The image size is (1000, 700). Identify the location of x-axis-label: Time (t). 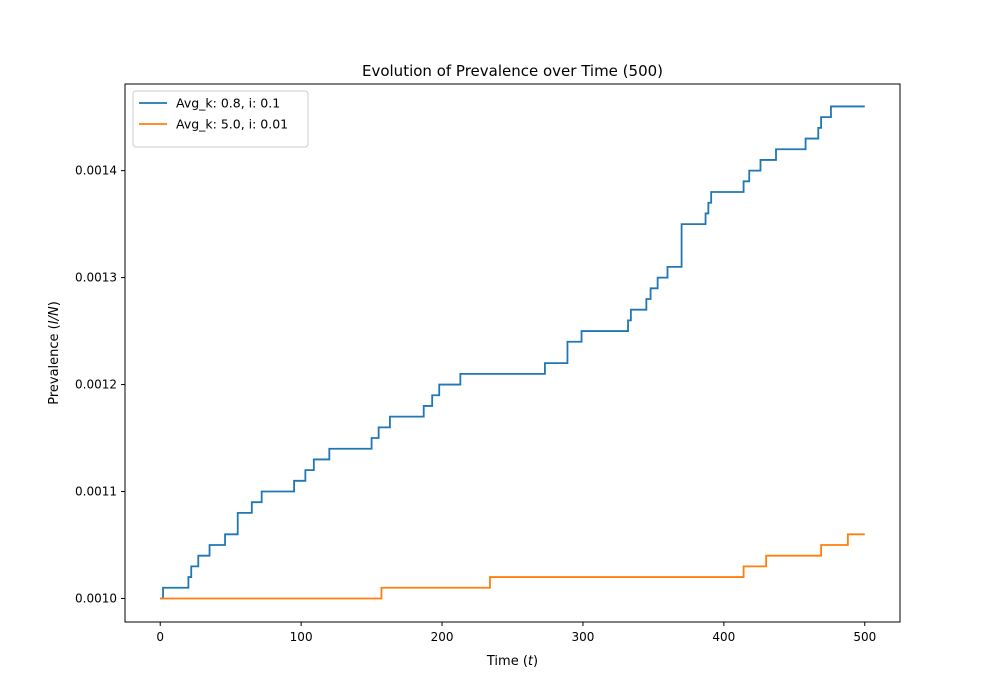
(512, 661).